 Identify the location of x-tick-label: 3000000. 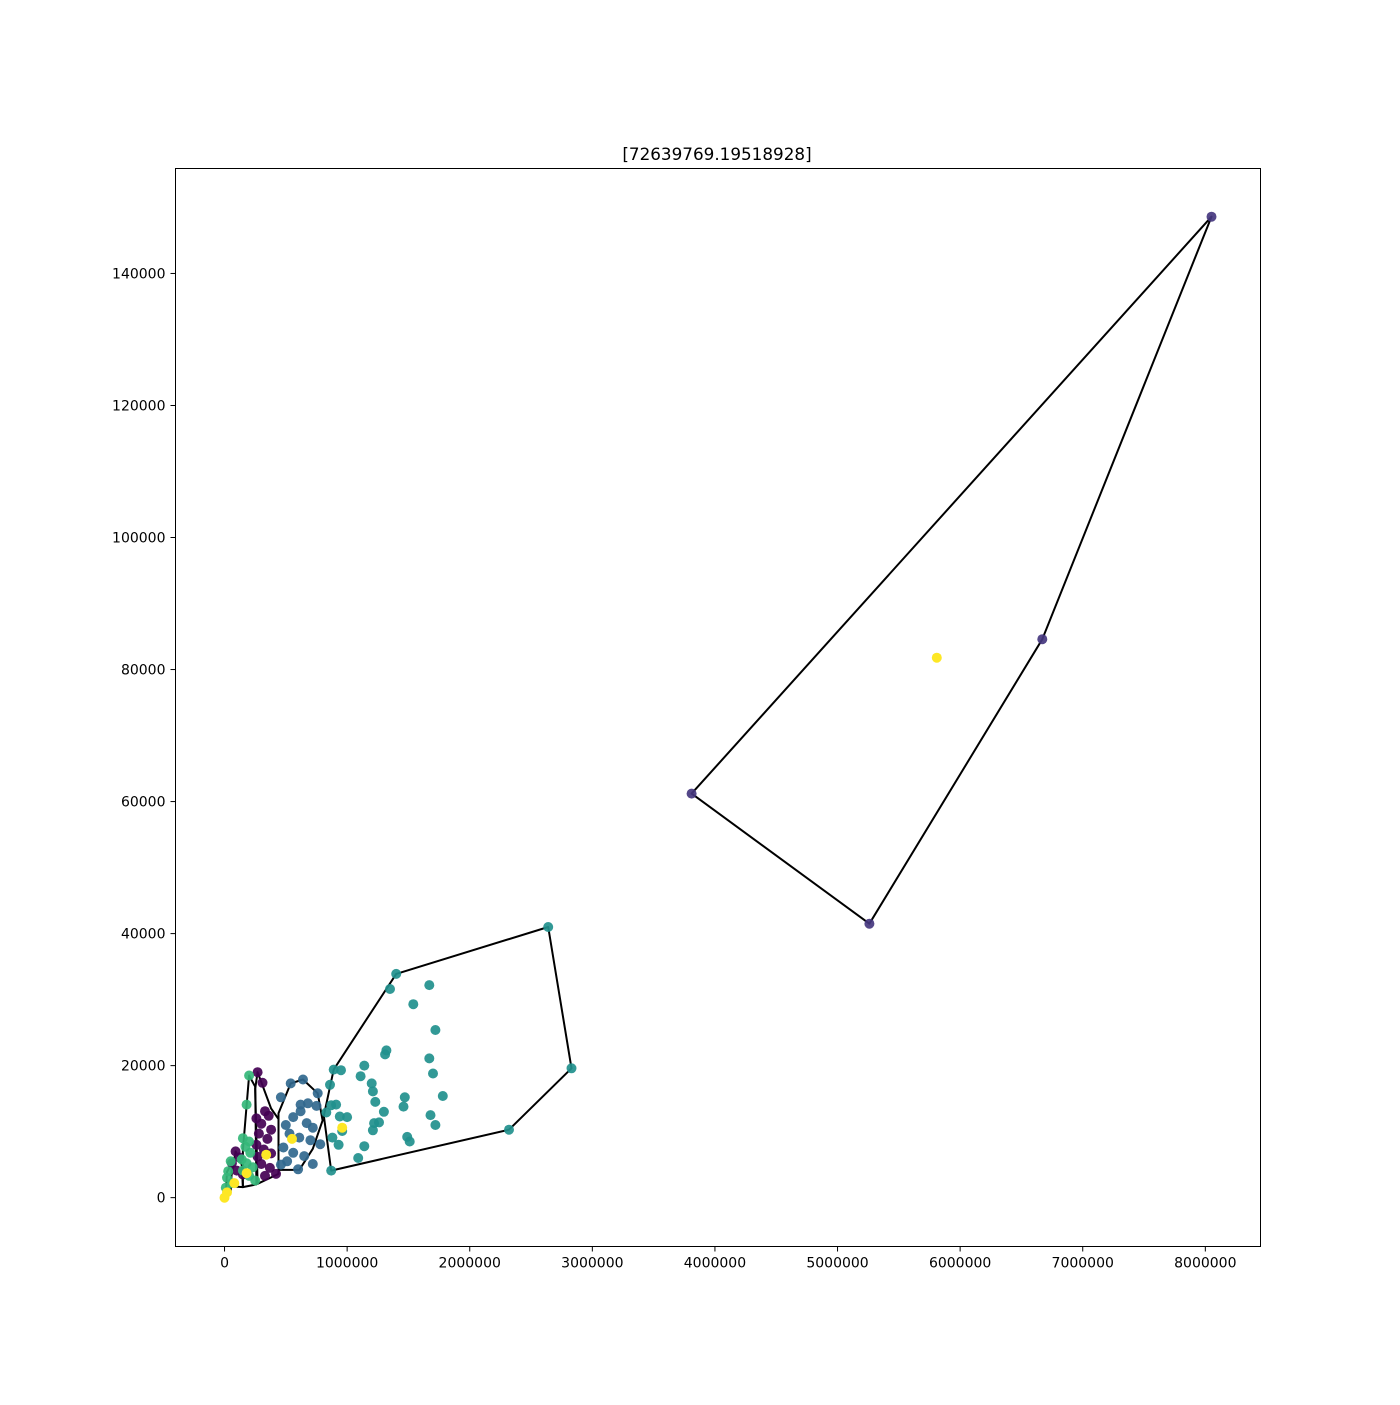
(592, 1264).